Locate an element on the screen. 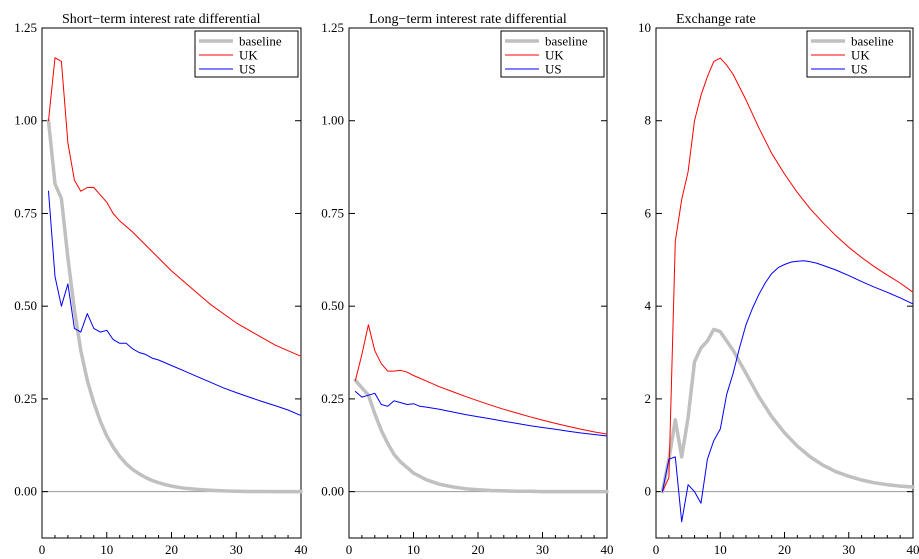 This screenshot has width=919, height=559. chart-title: Short−term interest rate differential is located at coordinates (161, 19).